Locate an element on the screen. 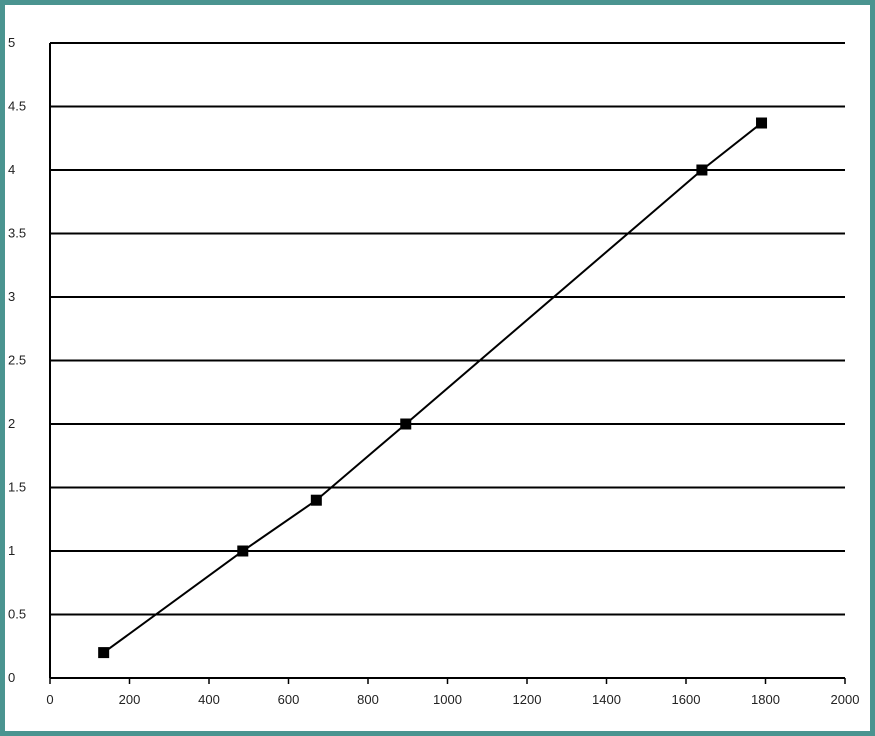 The height and width of the screenshot is (736, 875). y-tick-label-1: 0.5 is located at coordinates (17, 614).